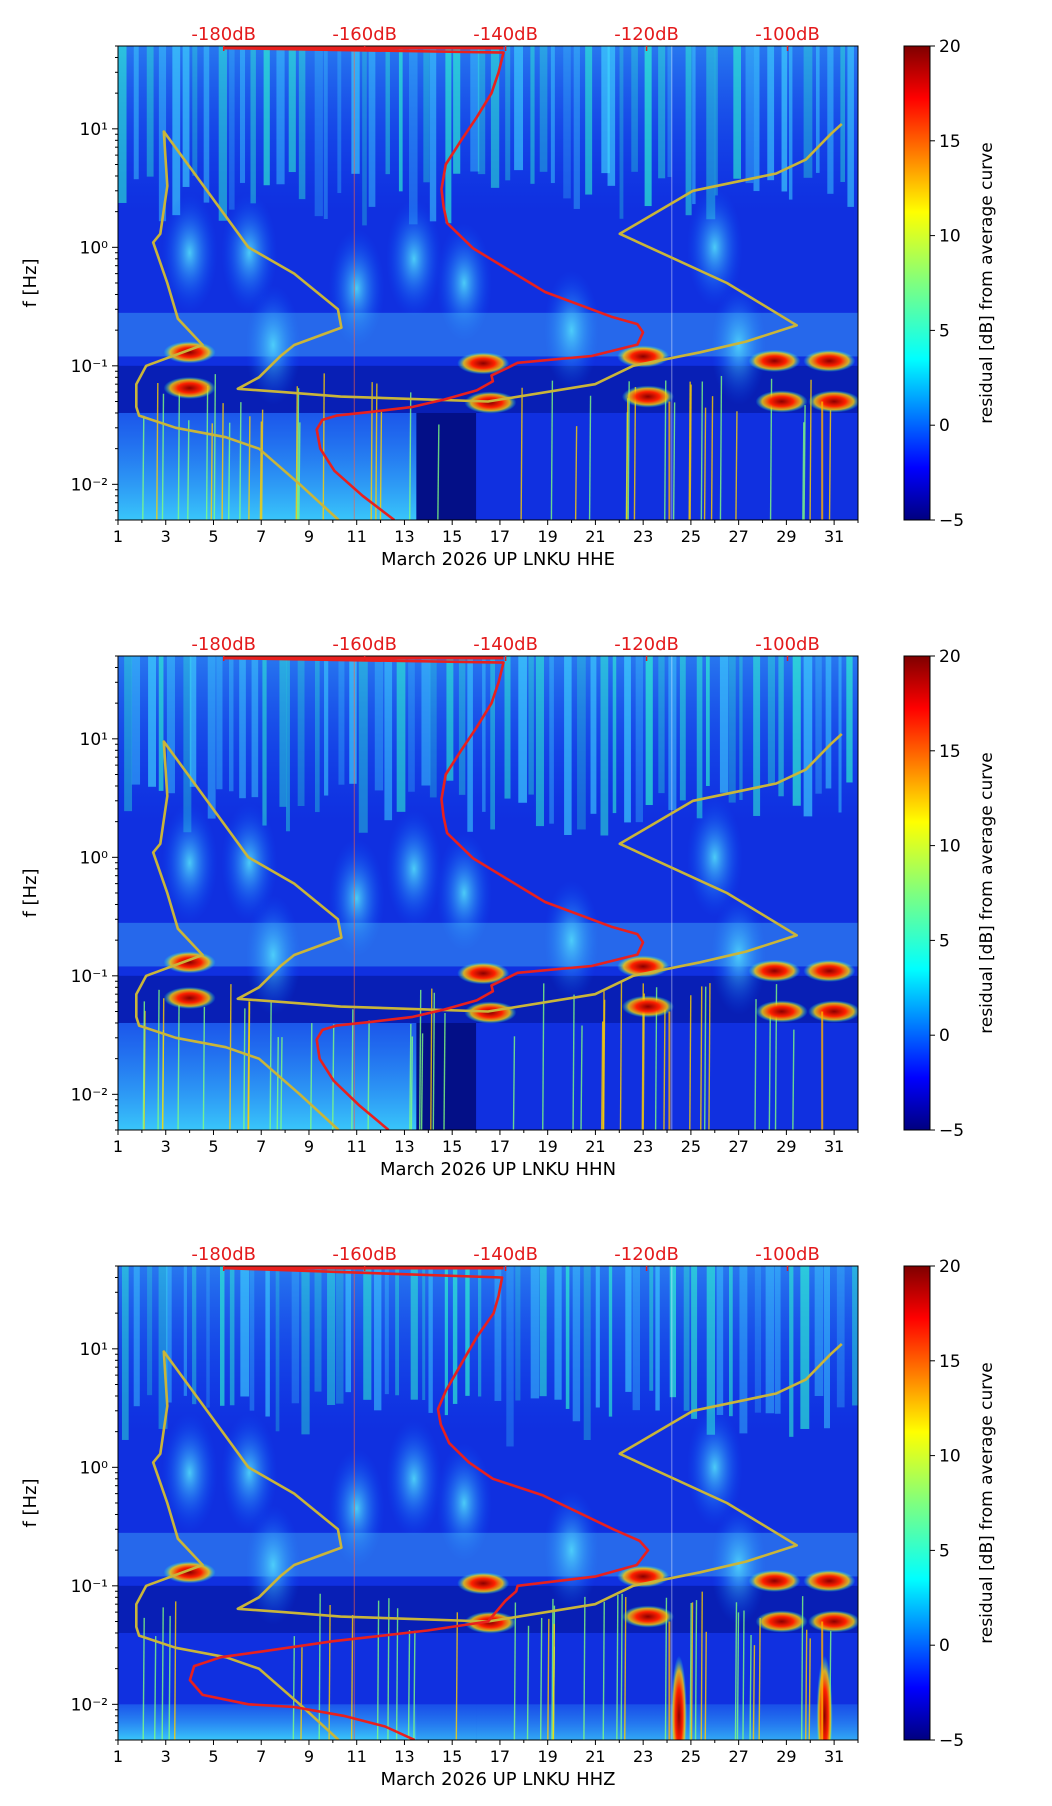  Describe the element at coordinates (646, 644) in the screenshot. I see `db-tick-label: -120dB` at that location.